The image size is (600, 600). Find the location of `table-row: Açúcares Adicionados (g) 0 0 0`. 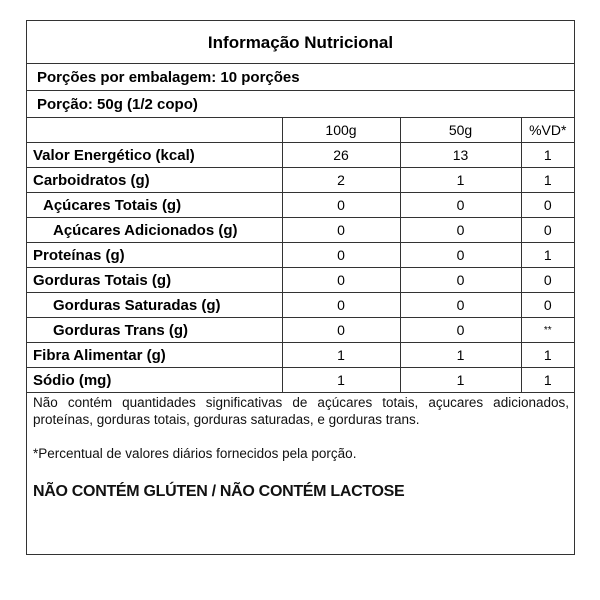

table-row: Açúcares Adicionados (g) 0 0 0 is located at coordinates (300, 230).